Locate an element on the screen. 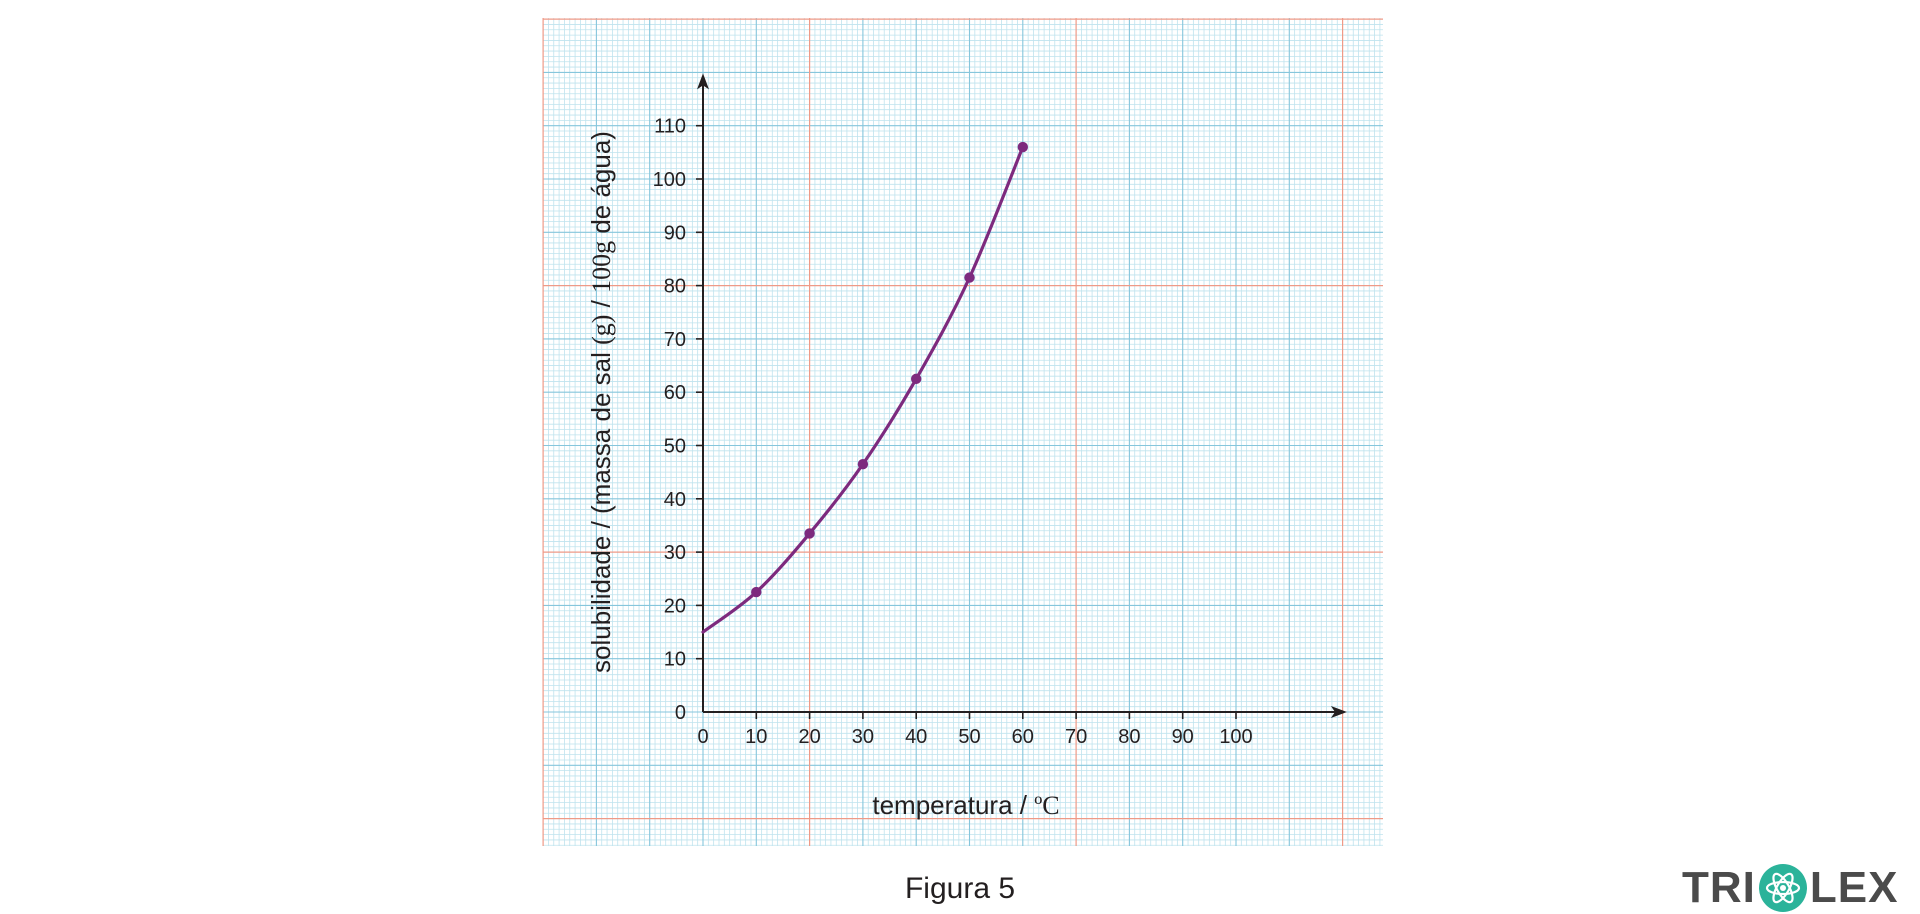 This screenshot has height=914, width=1920. x-tick-label: 10 is located at coordinates (756, 737).